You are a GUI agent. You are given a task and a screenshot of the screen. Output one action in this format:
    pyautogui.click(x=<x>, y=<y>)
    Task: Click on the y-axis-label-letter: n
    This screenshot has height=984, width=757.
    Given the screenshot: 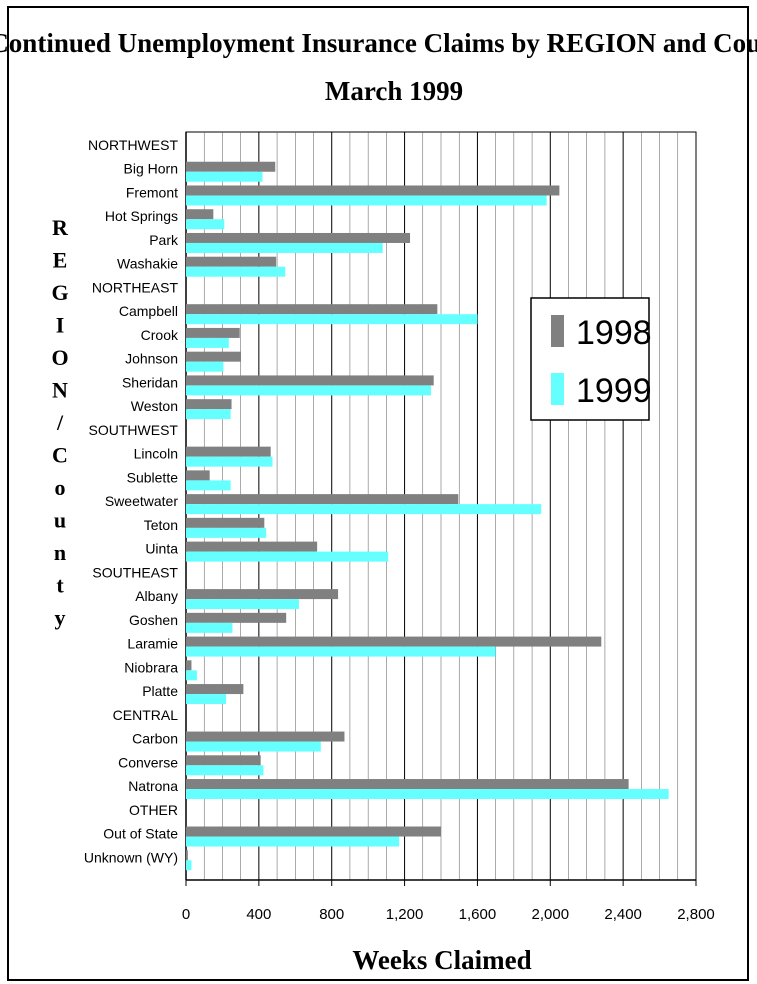 What is the action you would take?
    pyautogui.click(x=60, y=552)
    